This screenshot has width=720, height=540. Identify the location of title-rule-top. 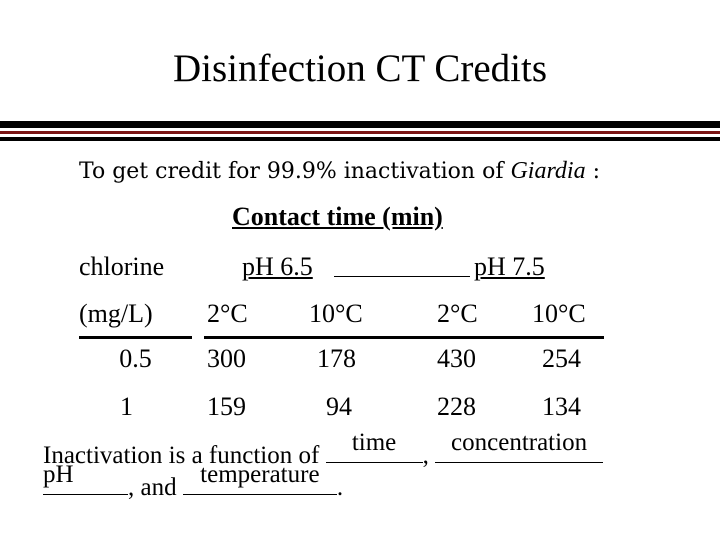
(360, 124).